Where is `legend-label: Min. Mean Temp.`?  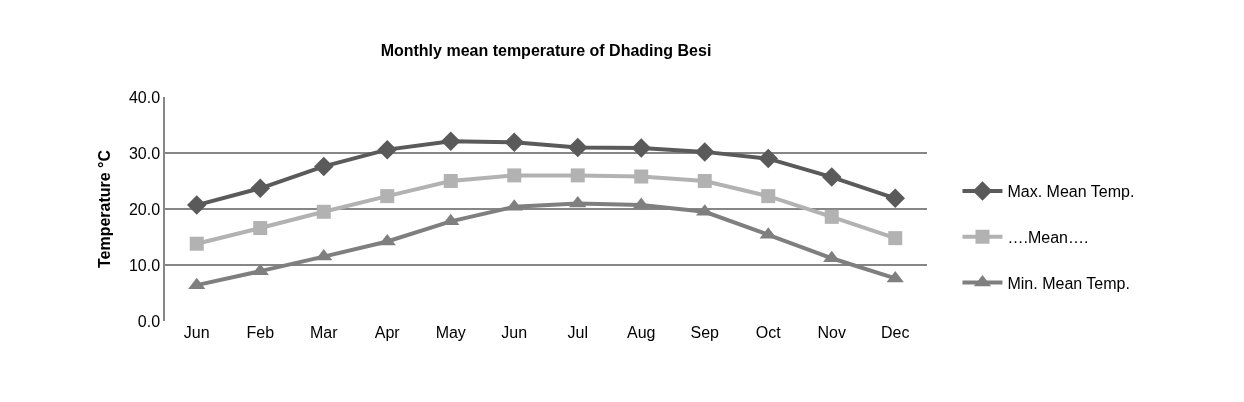
legend-label: Min. Mean Temp. is located at coordinates (1068, 283).